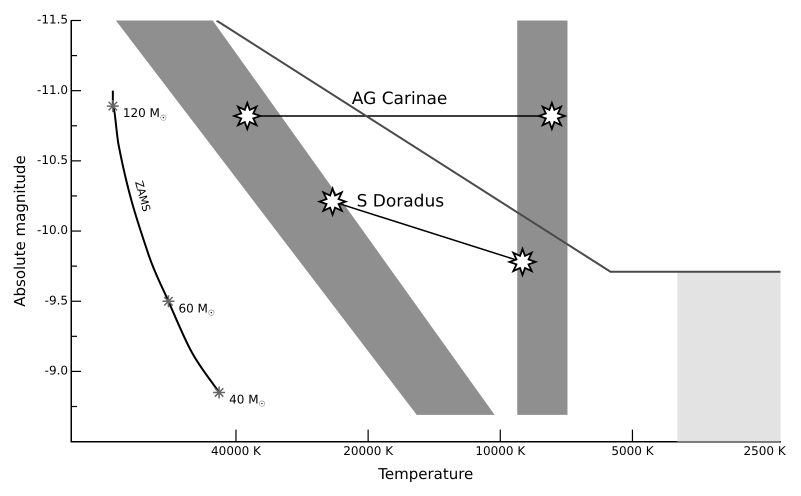 Image resolution: width=801 pixels, height=496 pixels. What do you see at coordinates (400, 202) in the screenshot?
I see `series-label: S Doradus` at bounding box center [400, 202].